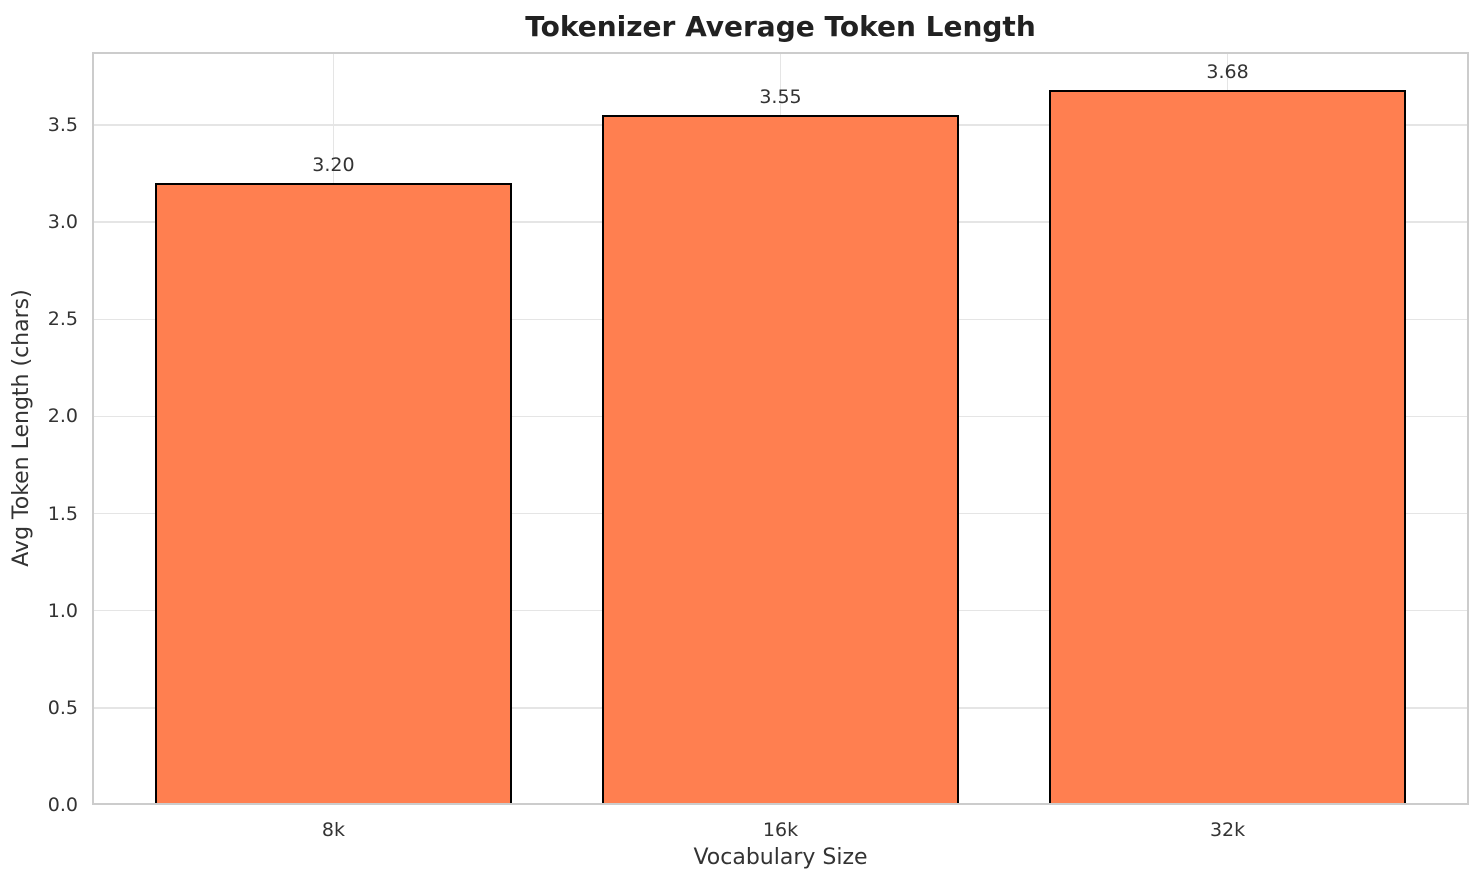 The width and height of the screenshot is (1484, 885). What do you see at coordinates (62, 805) in the screenshot?
I see `y-tick-label: 0.0` at bounding box center [62, 805].